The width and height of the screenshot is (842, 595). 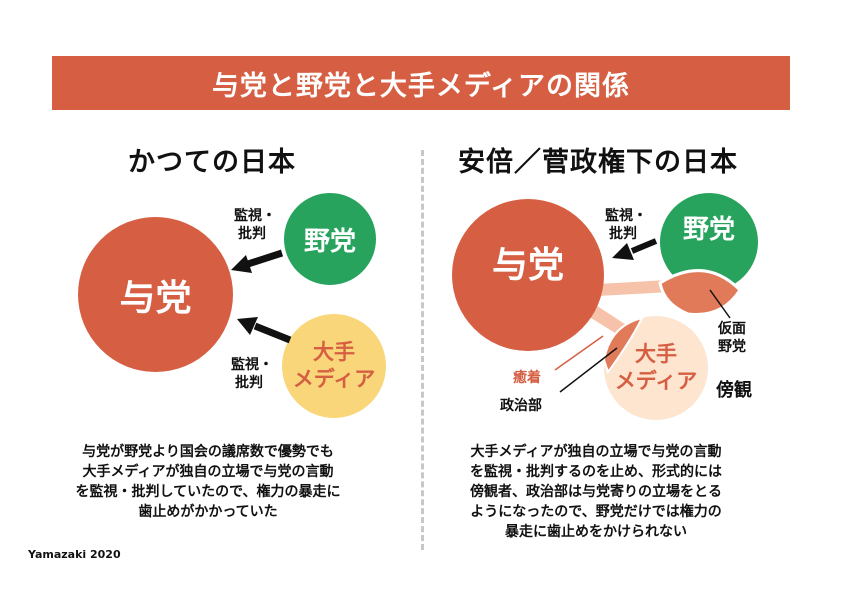 What do you see at coordinates (334, 366) in the screenshot?
I see `left-major-media-circle: 大手 メディア` at bounding box center [334, 366].